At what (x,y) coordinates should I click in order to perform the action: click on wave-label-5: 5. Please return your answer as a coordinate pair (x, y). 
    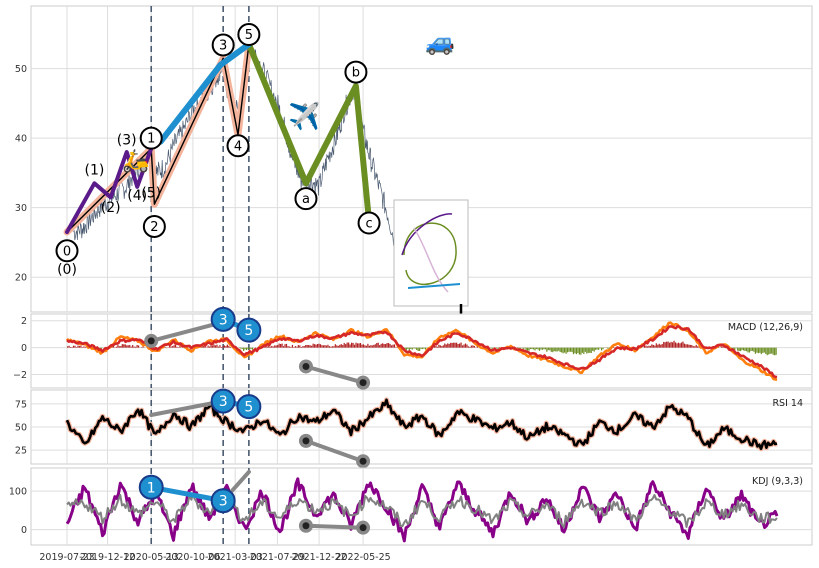
    Looking at the image, I should click on (249, 35).